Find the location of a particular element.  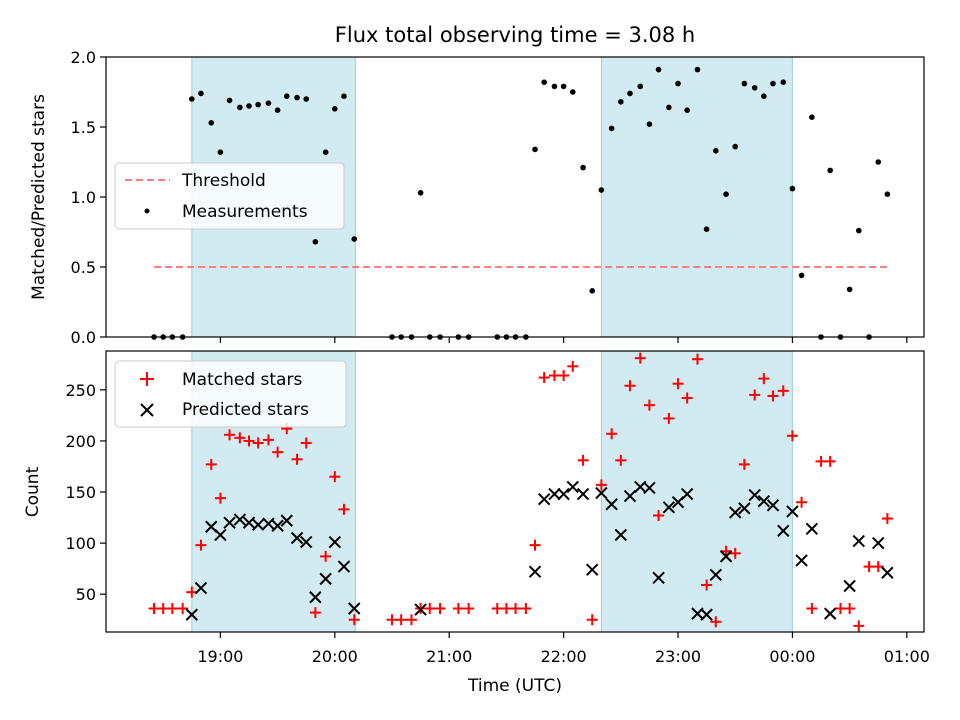

bottom-x-tick-label: 22:00 is located at coordinates (564, 656).